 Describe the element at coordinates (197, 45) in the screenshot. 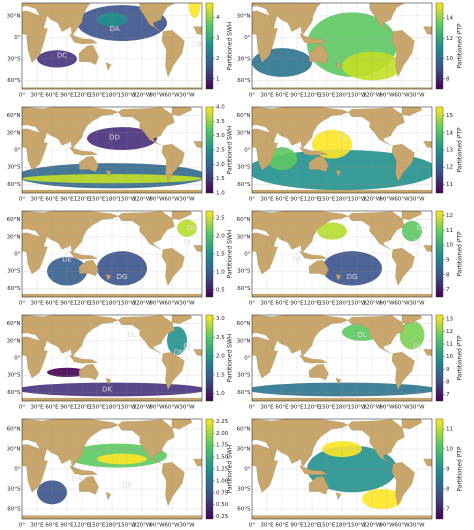

I see `region-label: DB` at that location.